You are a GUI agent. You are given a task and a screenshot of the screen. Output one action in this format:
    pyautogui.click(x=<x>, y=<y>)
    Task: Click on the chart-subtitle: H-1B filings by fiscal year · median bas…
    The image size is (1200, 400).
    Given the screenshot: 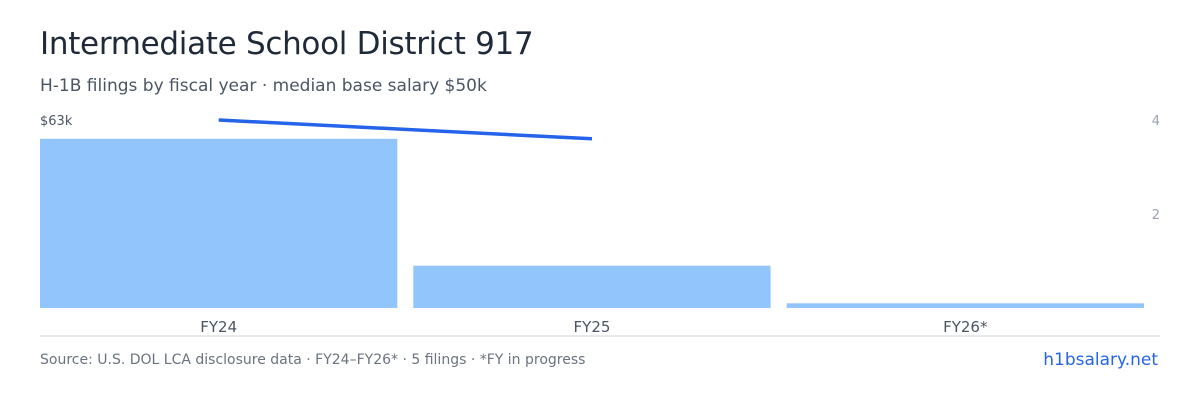 What is the action you would take?
    pyautogui.click(x=263, y=86)
    